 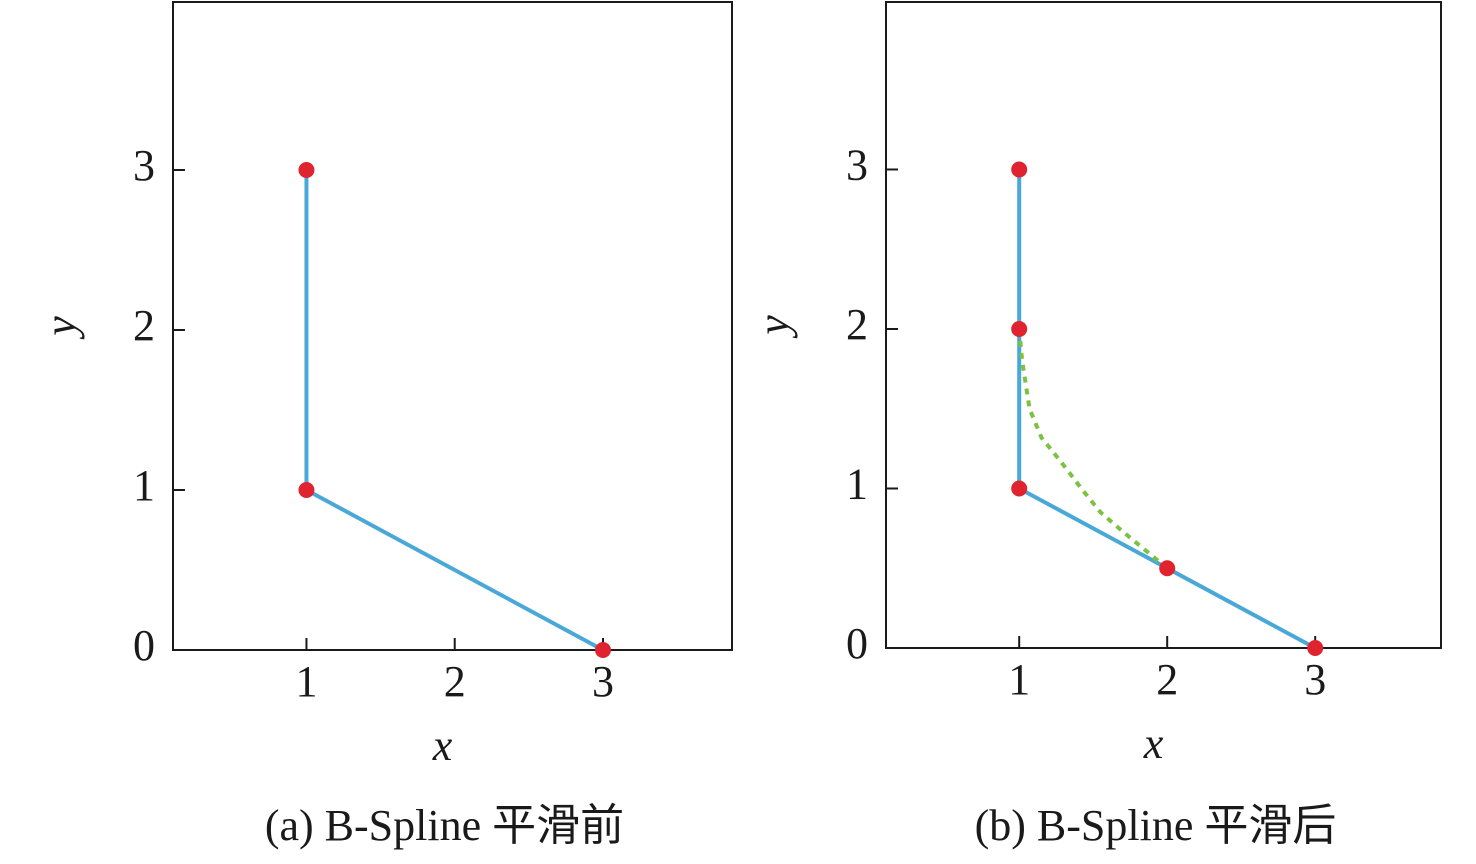 What do you see at coordinates (454, 411) in the screenshot?
I see `polyline` at bounding box center [454, 411].